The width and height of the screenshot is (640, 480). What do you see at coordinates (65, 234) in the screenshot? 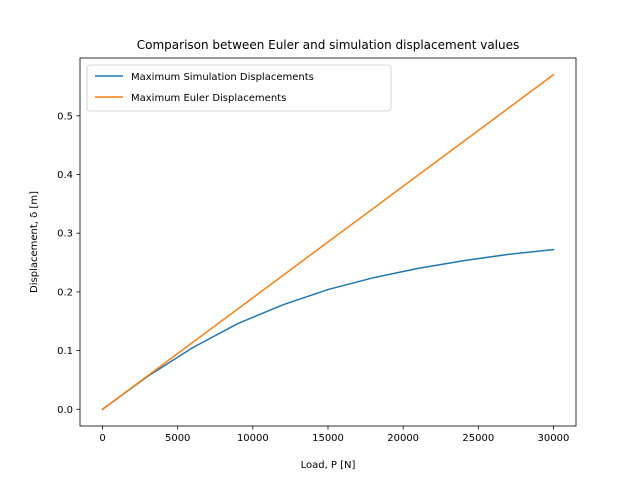
I see `y-tick-label: 0.3` at bounding box center [65, 234].